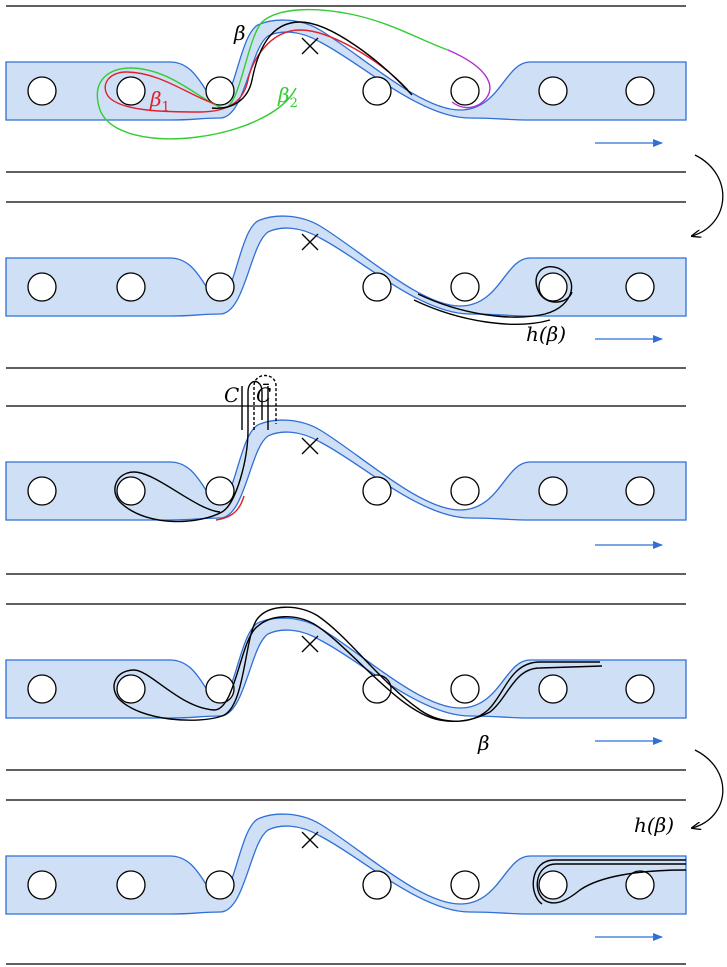 This screenshot has height=967, width=727. I want to click on curve-c, so click(255, 405).